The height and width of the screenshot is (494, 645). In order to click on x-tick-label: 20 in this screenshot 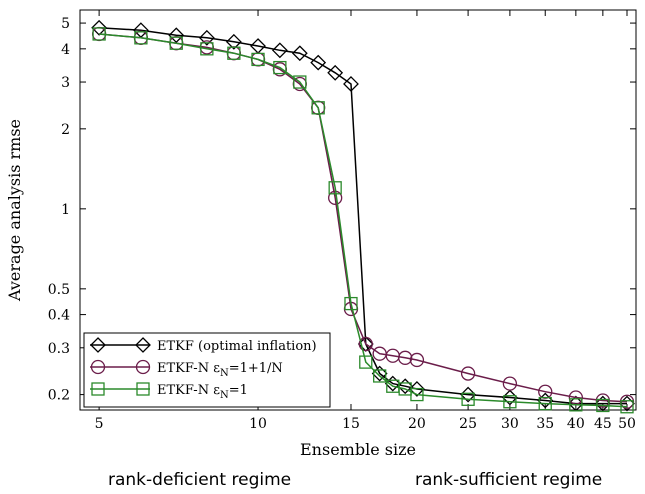, I will do `click(417, 424)`.